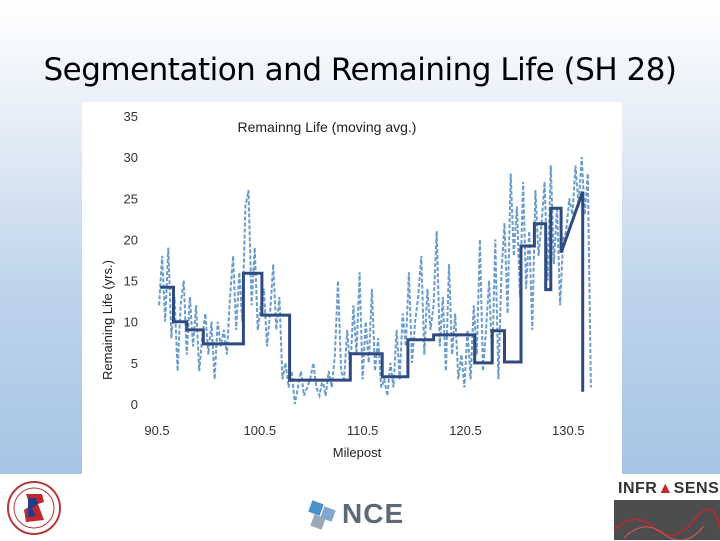  Describe the element at coordinates (134, 363) in the screenshot. I see `y-tick-label: 5` at that location.